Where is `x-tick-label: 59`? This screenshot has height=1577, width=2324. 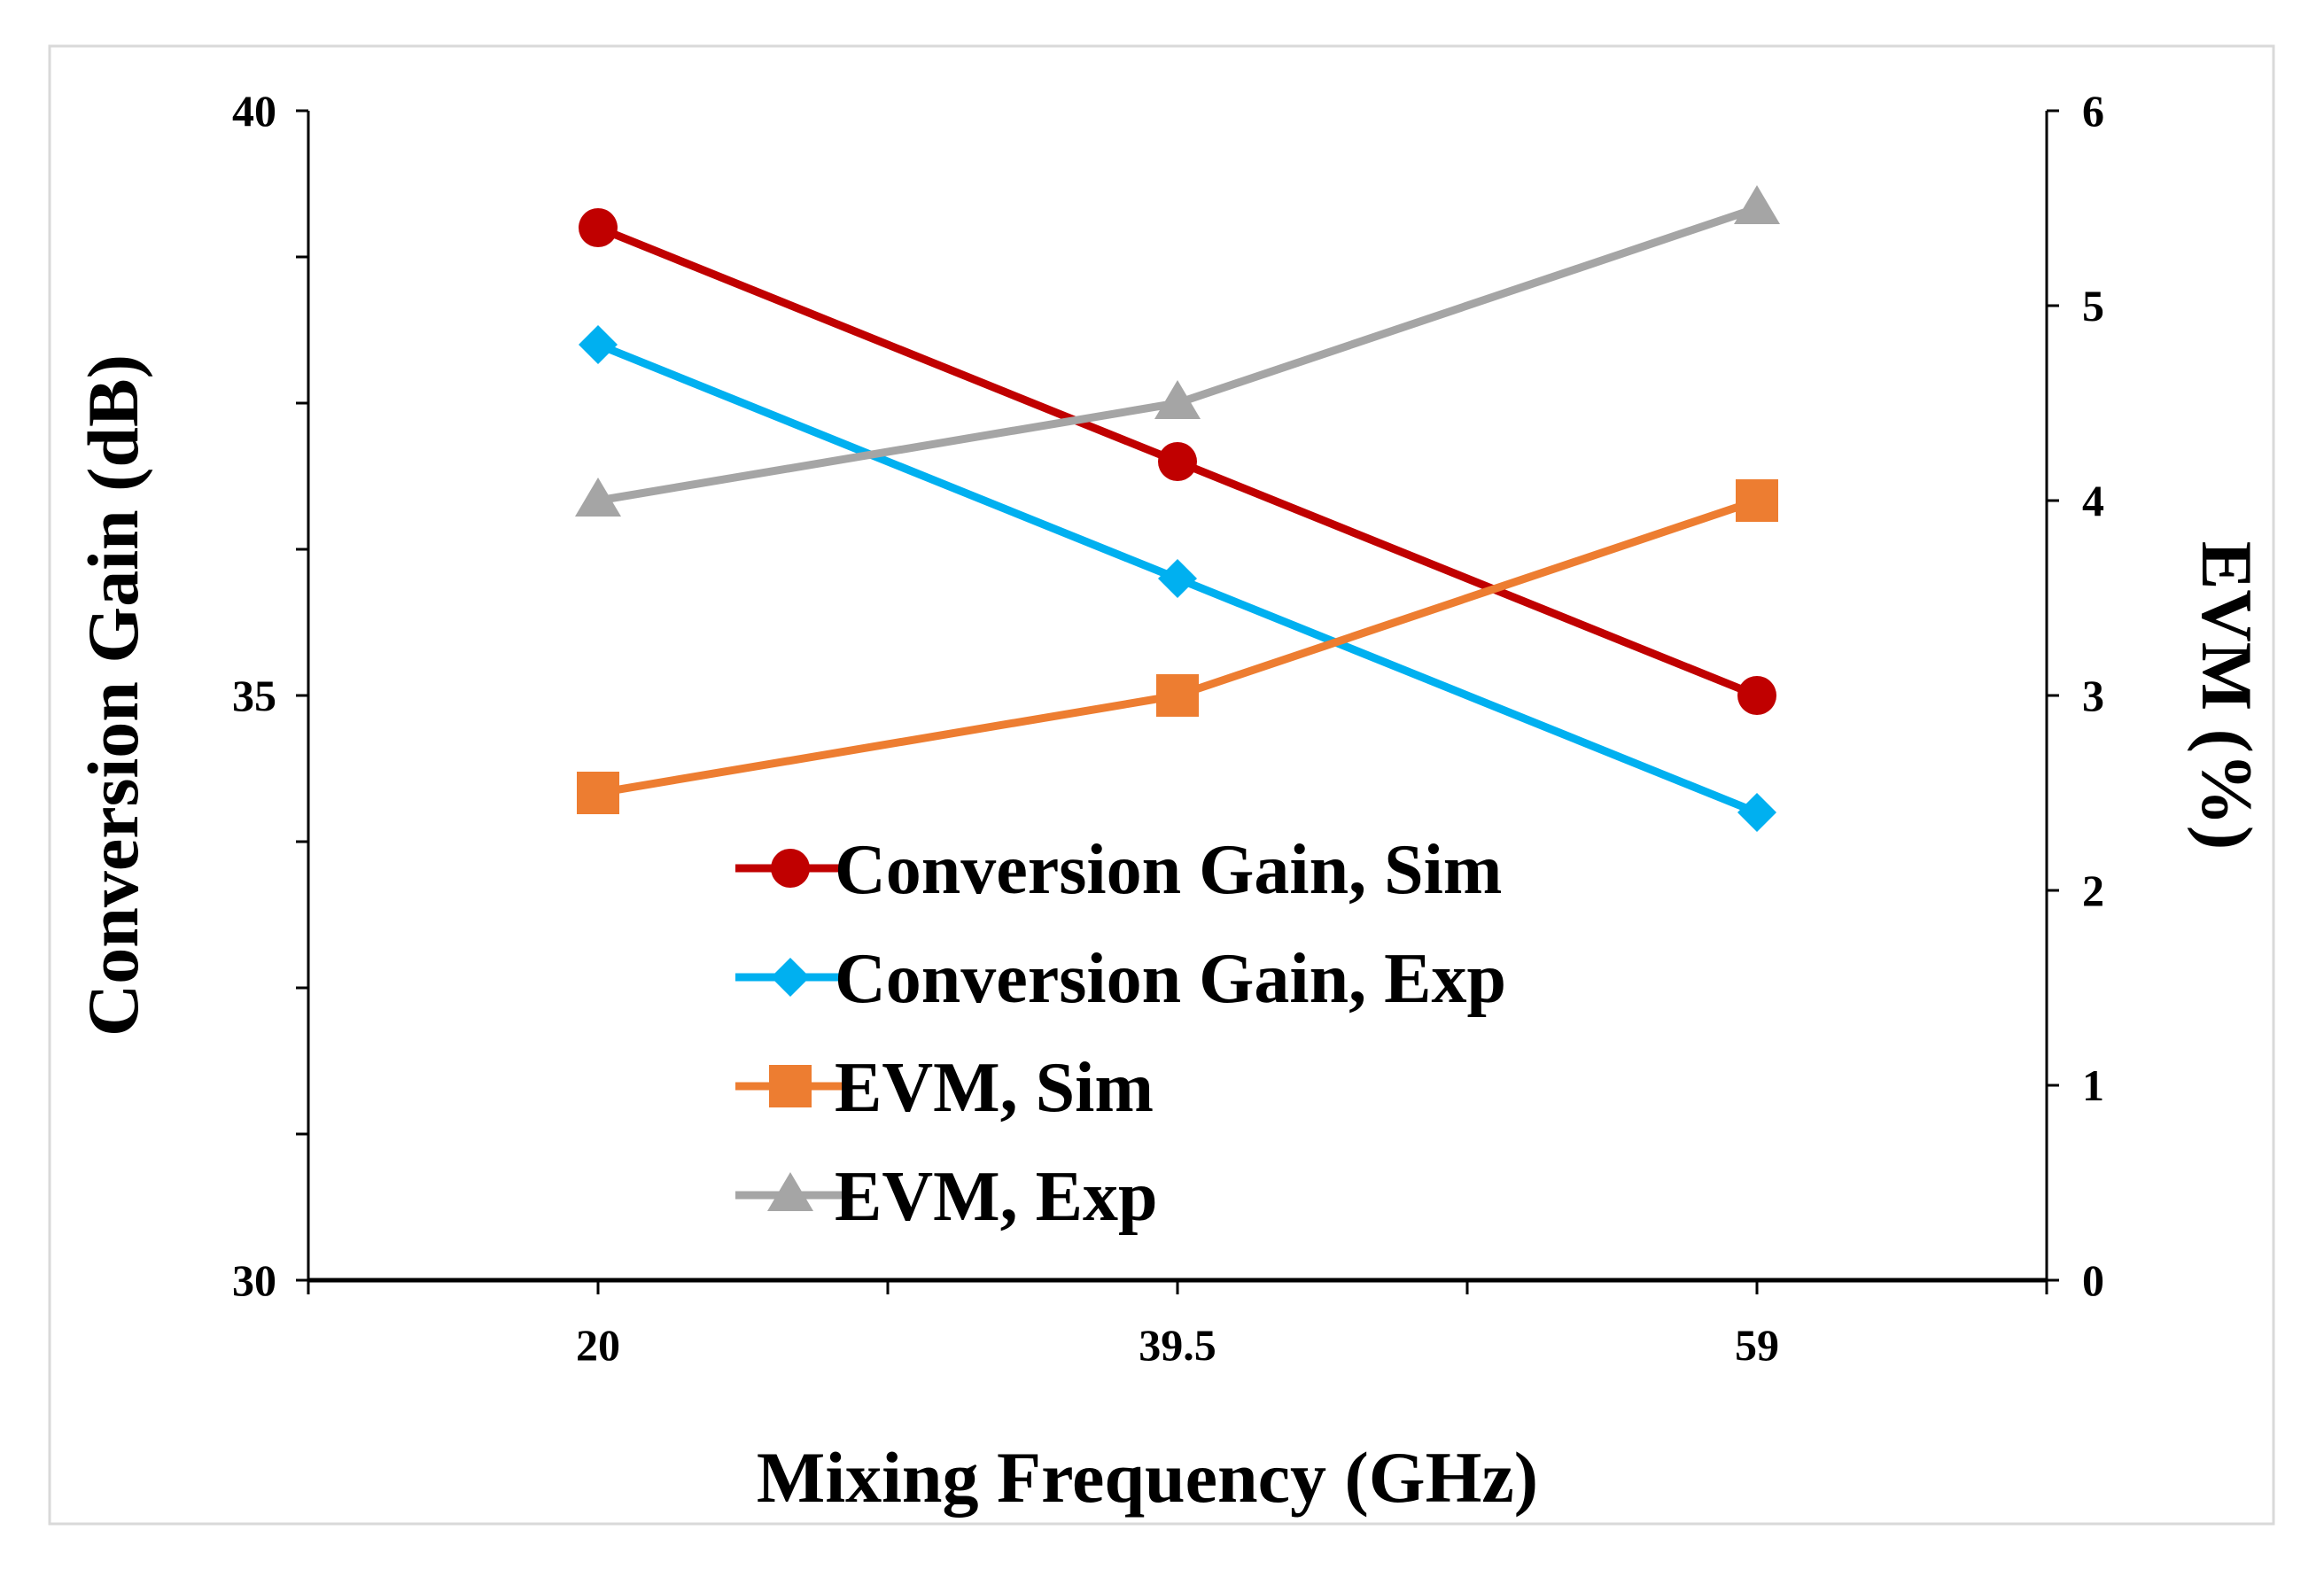 x-tick-label: 59 is located at coordinates (1757, 1345).